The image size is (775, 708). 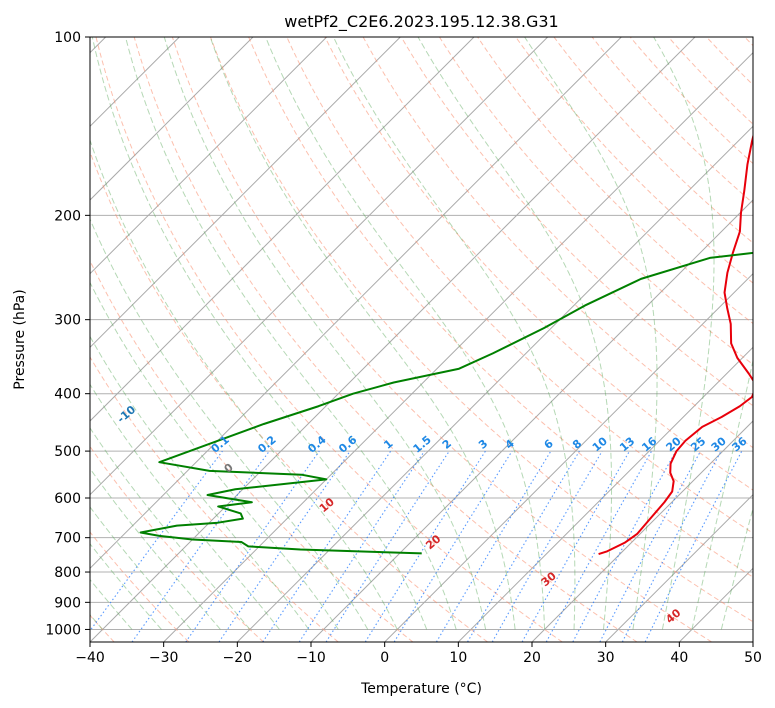 I want to click on y-tick-label: 200, so click(x=67, y=216).